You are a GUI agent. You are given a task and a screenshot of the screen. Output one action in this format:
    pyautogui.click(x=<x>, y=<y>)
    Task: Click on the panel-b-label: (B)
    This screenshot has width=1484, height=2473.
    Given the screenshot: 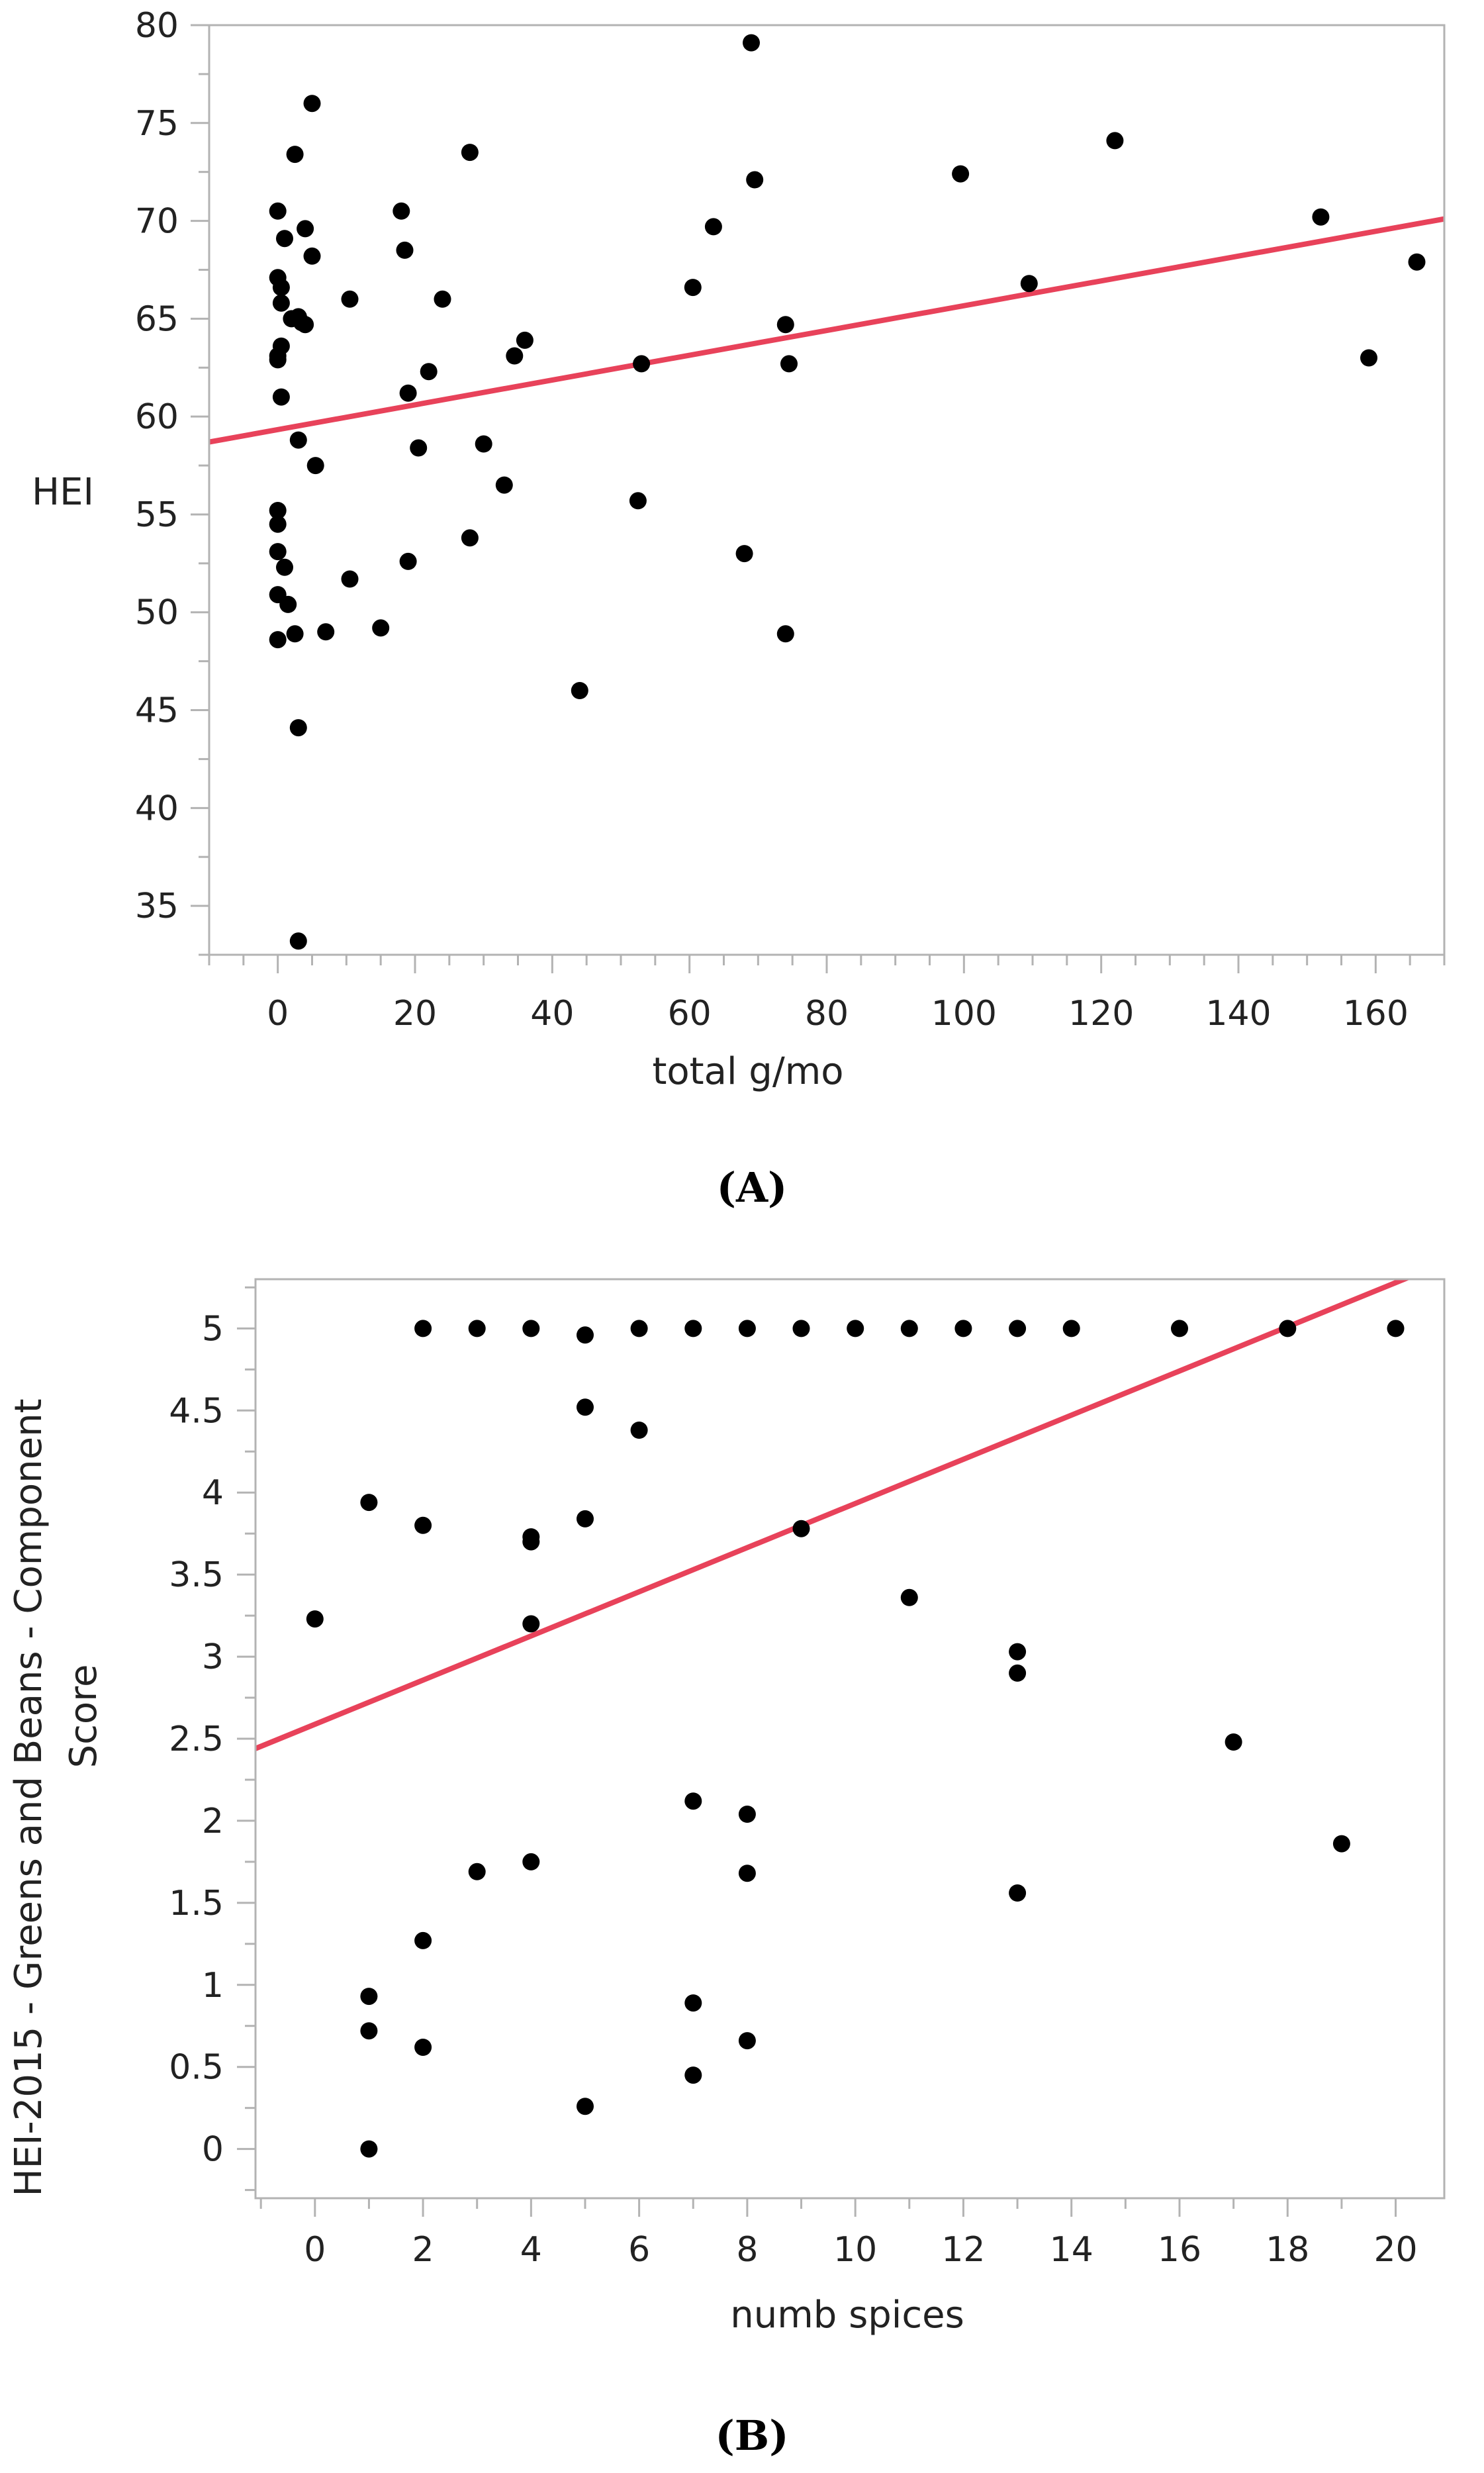 What is the action you would take?
    pyautogui.click(x=752, y=2435)
    